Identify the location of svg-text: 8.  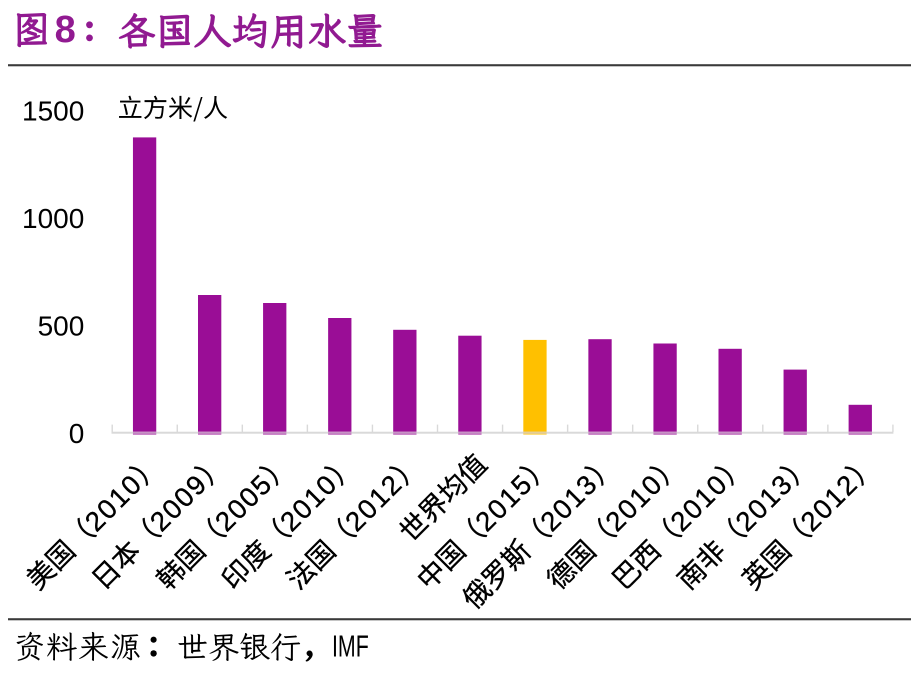
(65, 30).